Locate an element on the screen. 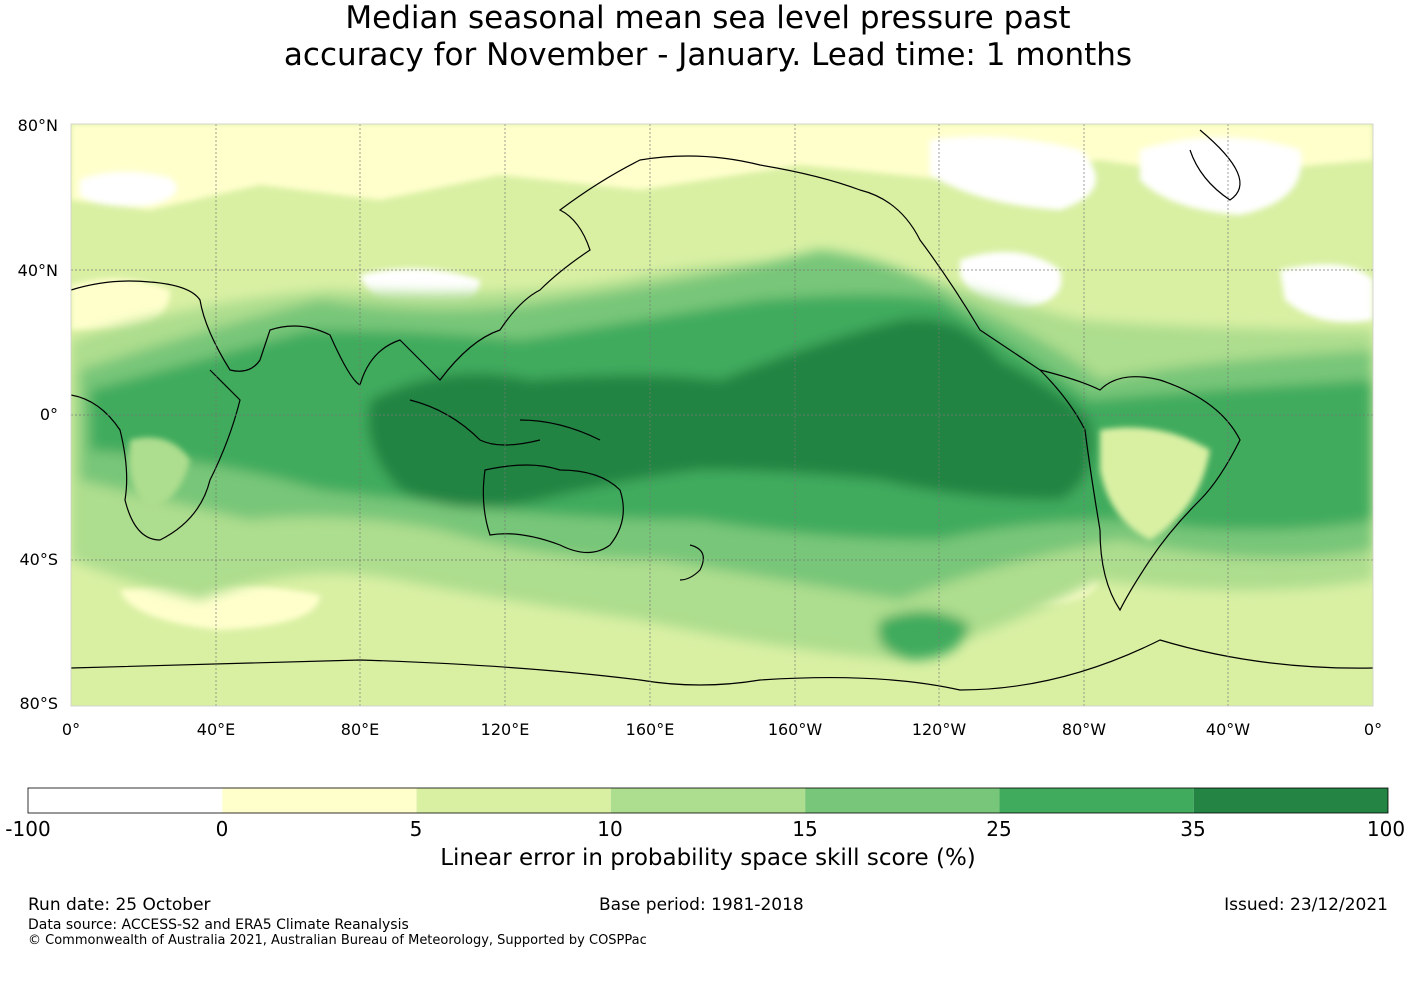 The height and width of the screenshot is (990, 1416). field-pale-africa-north is located at coordinates (120, 304).